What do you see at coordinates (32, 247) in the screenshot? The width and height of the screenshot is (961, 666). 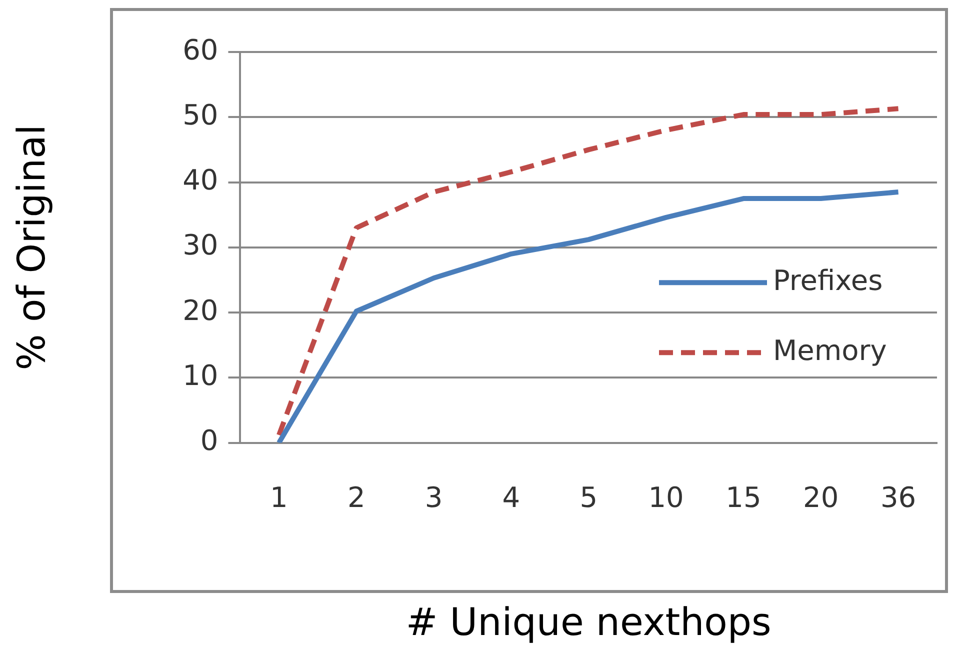 I see `y-axis-title: % of Original` at bounding box center [32, 247].